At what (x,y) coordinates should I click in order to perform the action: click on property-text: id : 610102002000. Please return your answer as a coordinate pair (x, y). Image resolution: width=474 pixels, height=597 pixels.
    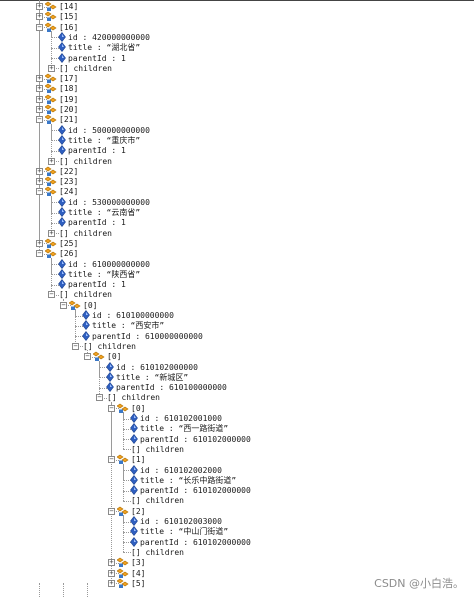
    Looking at the image, I should click on (181, 470).